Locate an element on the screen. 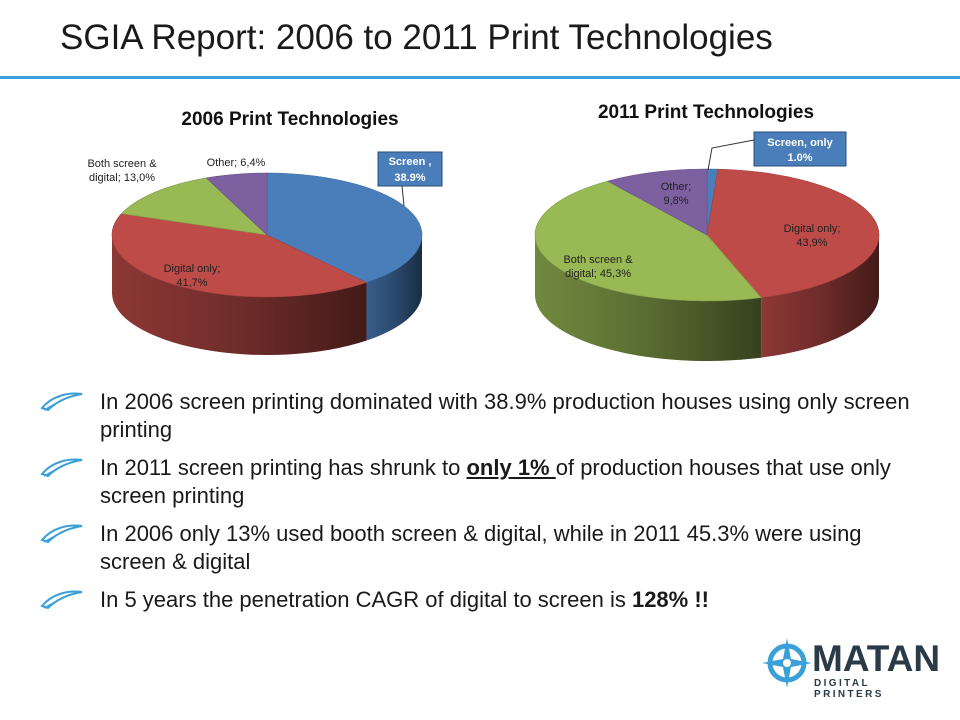  label-screen-2006-line2: 38.9% is located at coordinates (409, 178).